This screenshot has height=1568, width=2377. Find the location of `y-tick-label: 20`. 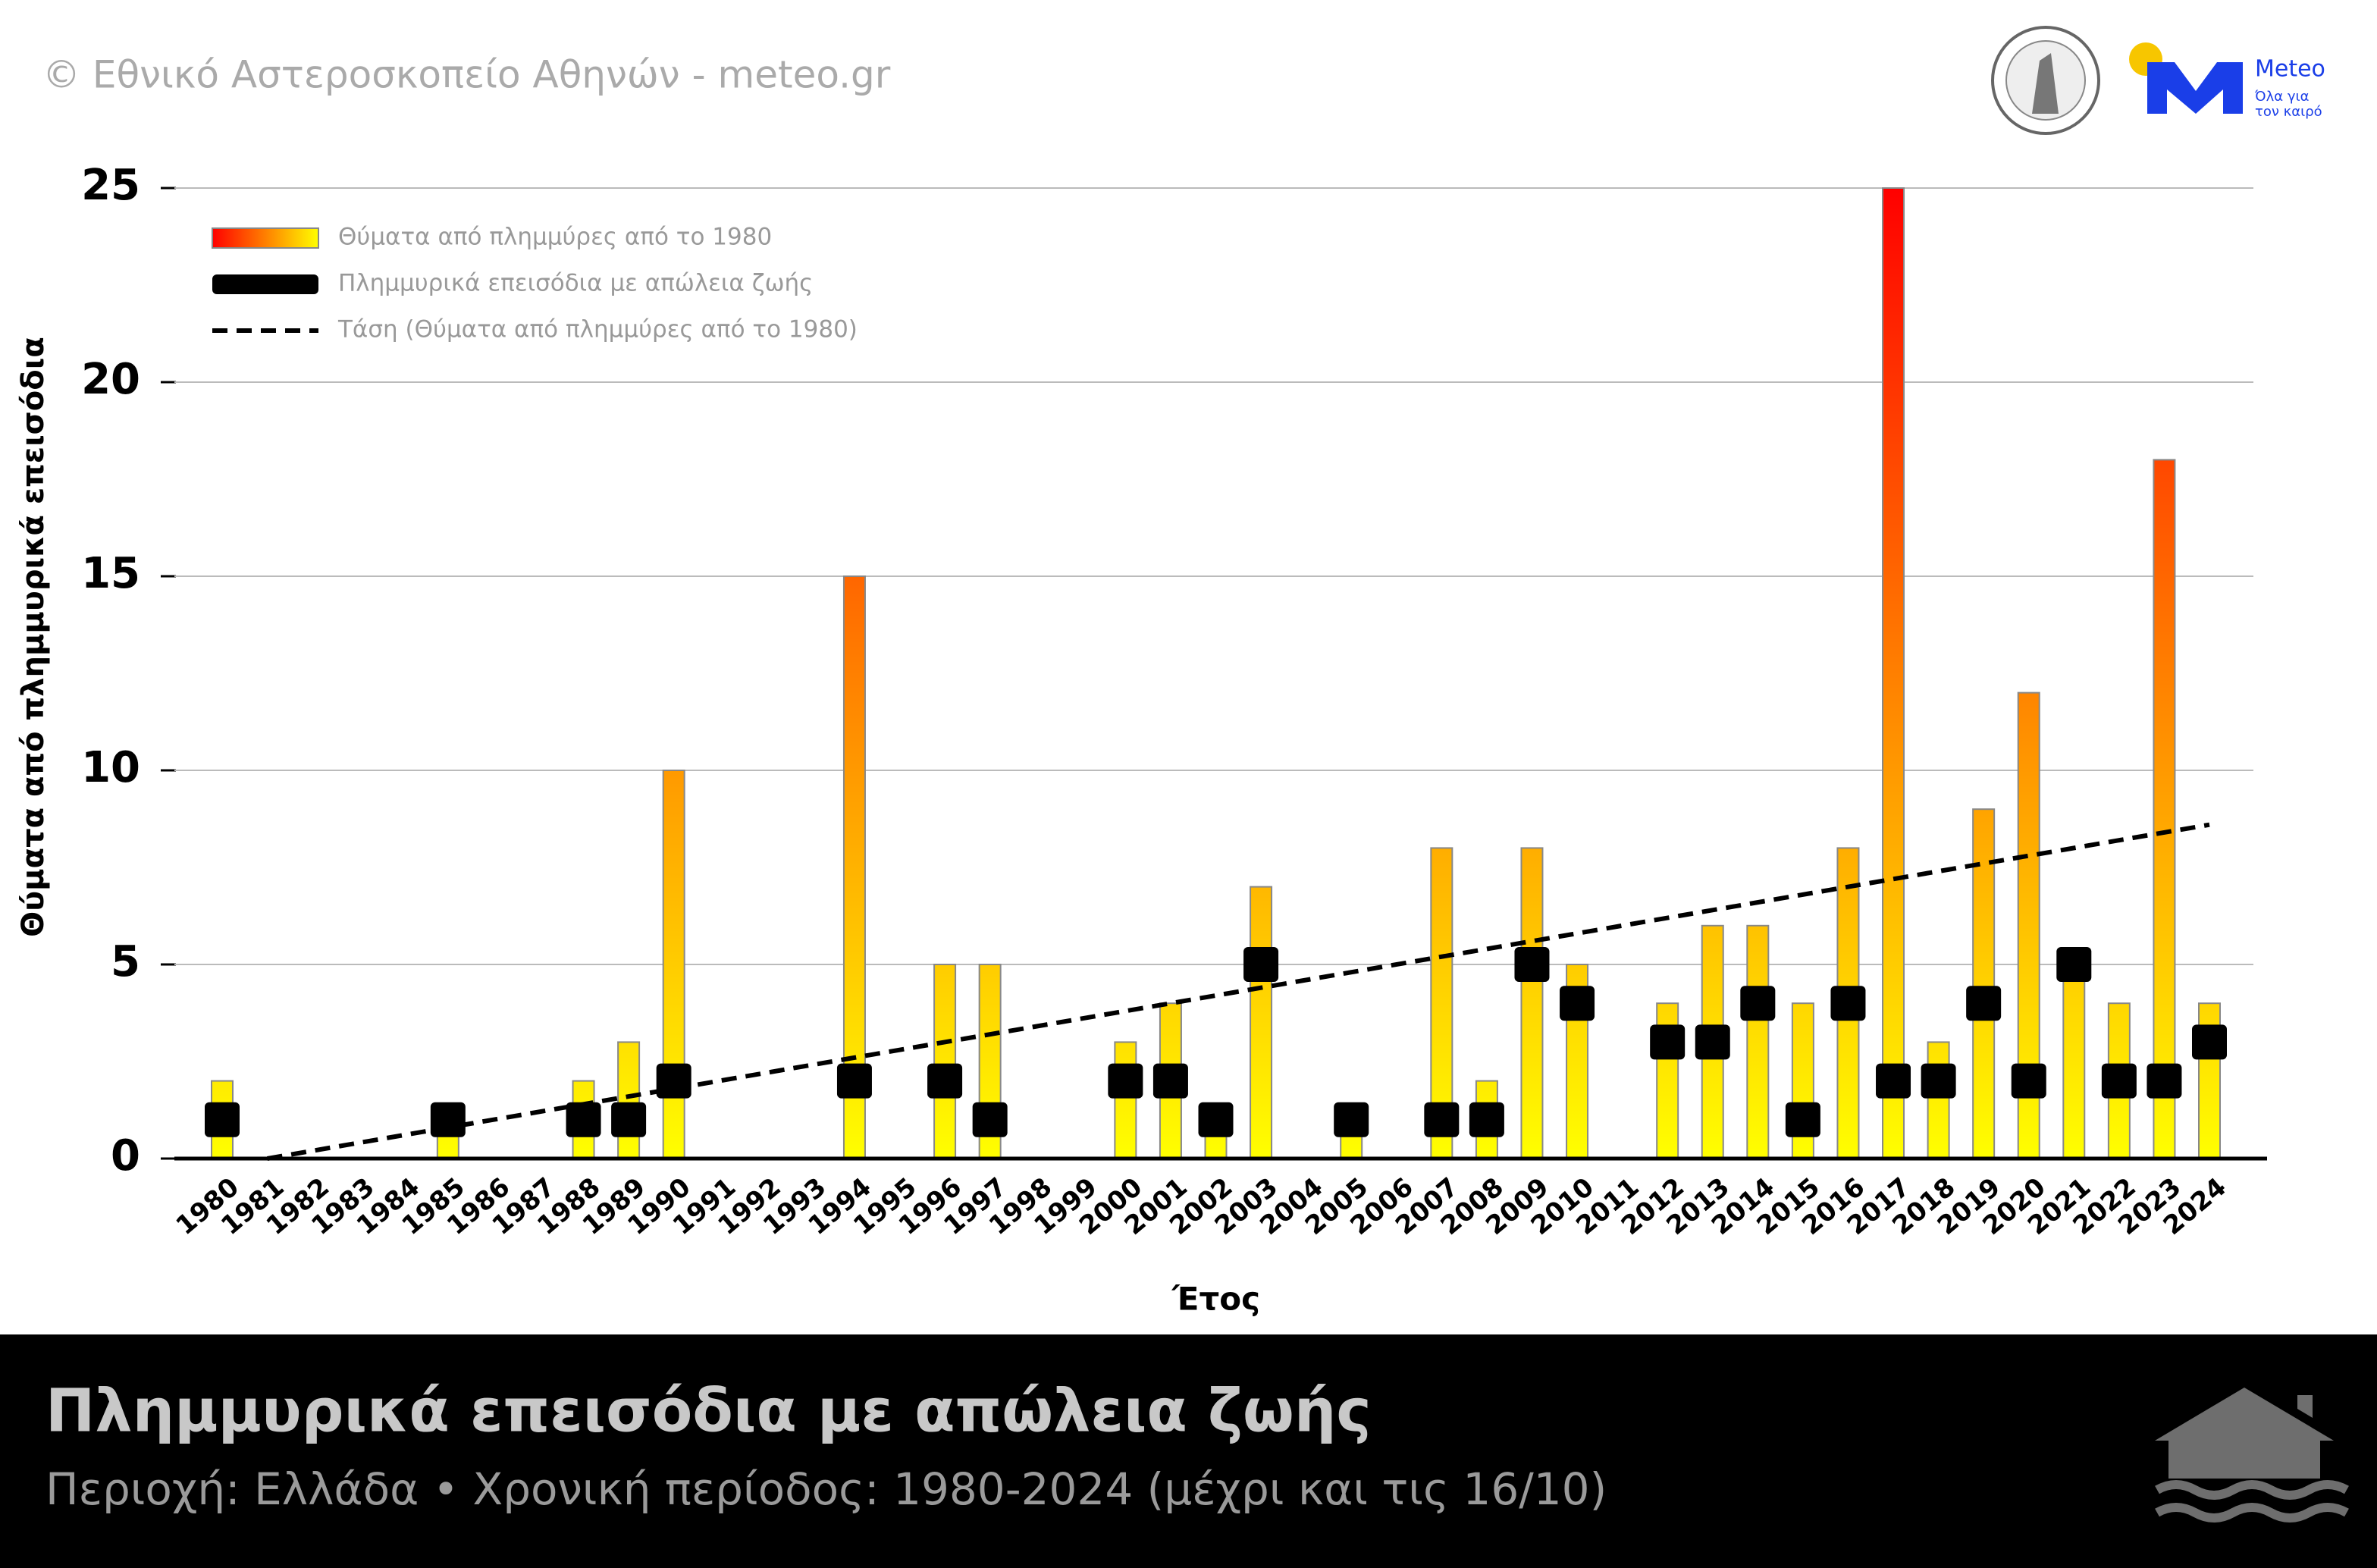

y-tick-label: 20 is located at coordinates (110, 380).